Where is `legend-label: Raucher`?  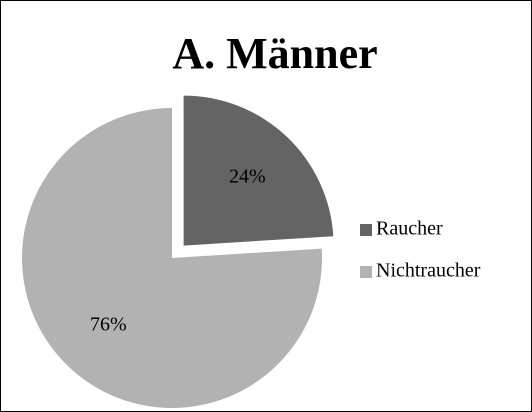 legend-label: Raucher is located at coordinates (409, 229).